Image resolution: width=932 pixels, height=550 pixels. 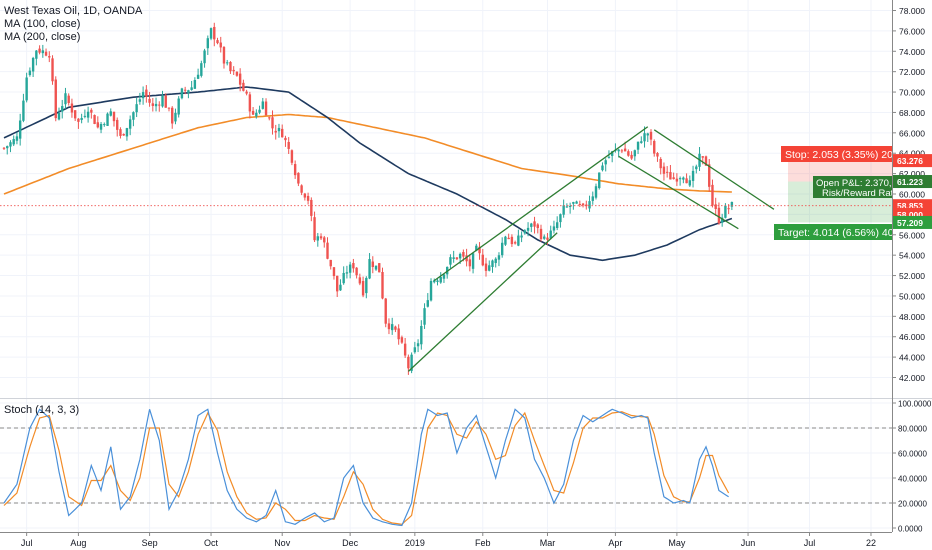 I want to click on ma200-legend: MA (200, close), so click(x=42, y=37).